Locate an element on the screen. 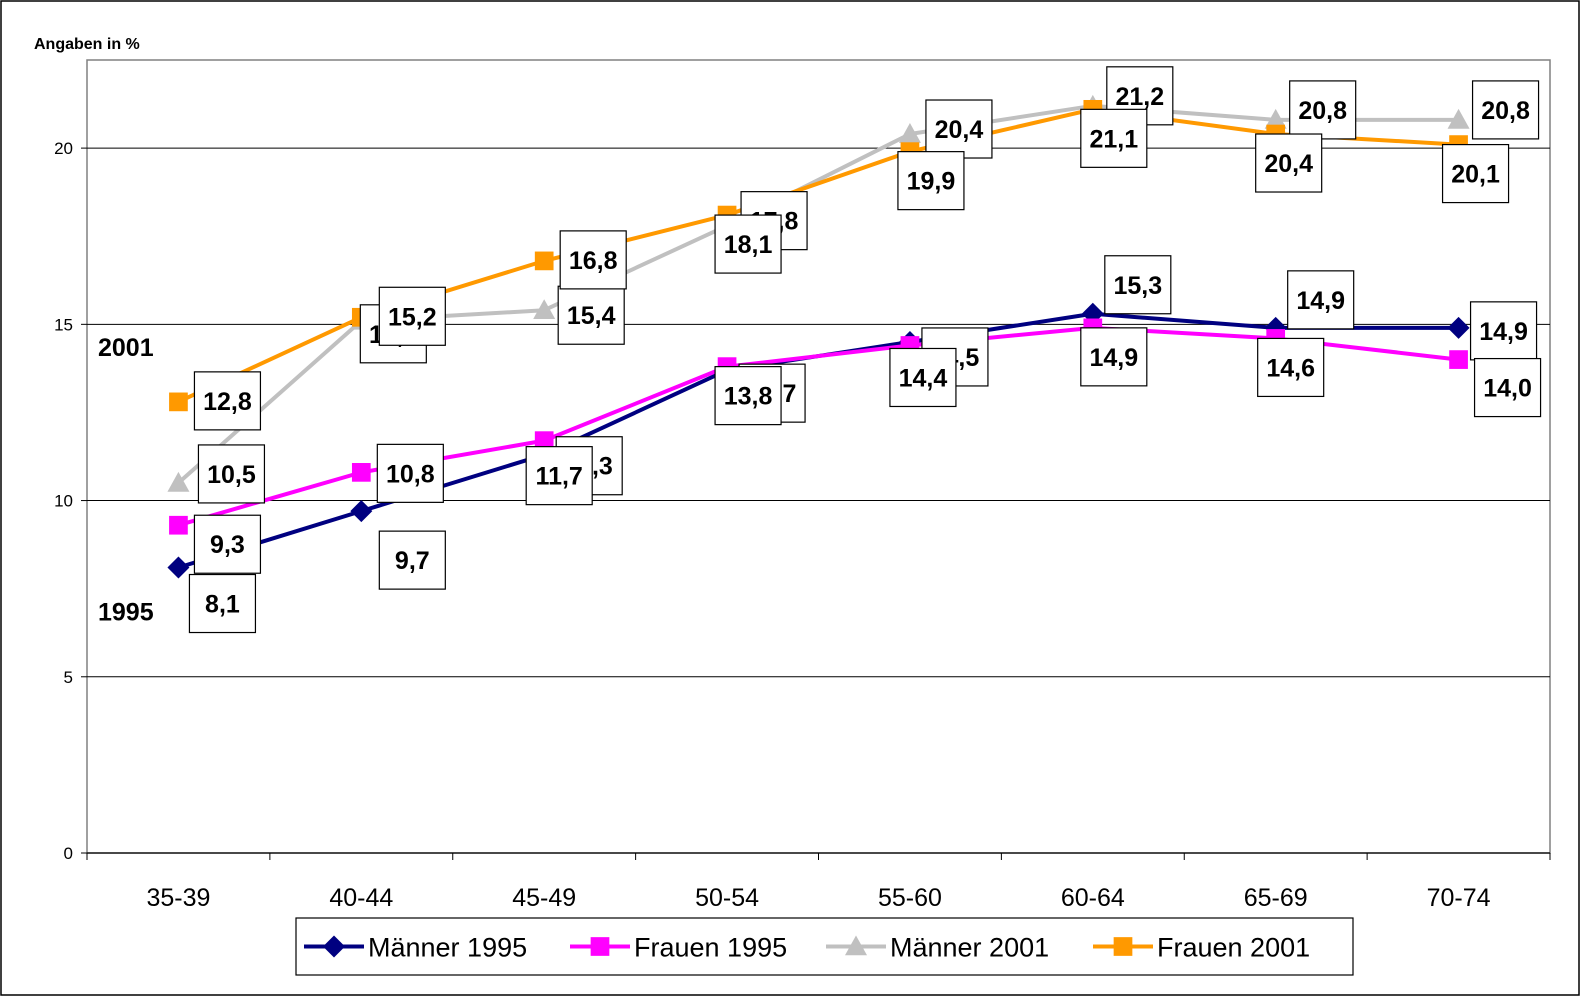 The height and width of the screenshot is (998, 1581). svg-text: 18,1 is located at coordinates (748, 245).